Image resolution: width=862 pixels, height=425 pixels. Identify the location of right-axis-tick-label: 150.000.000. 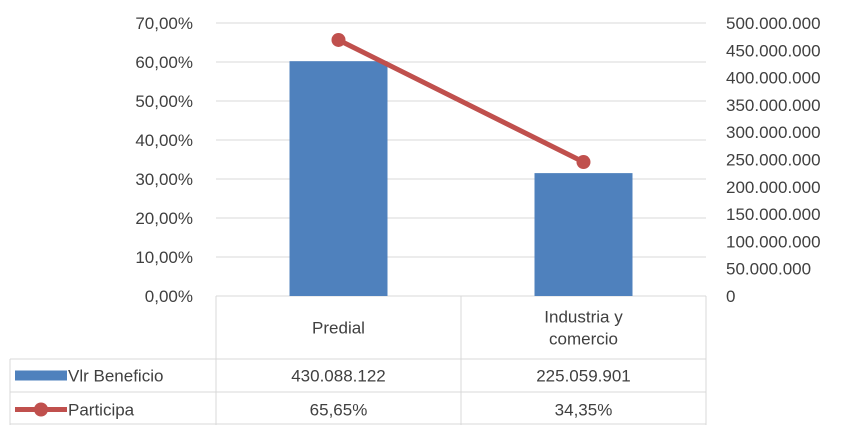
(773, 214).